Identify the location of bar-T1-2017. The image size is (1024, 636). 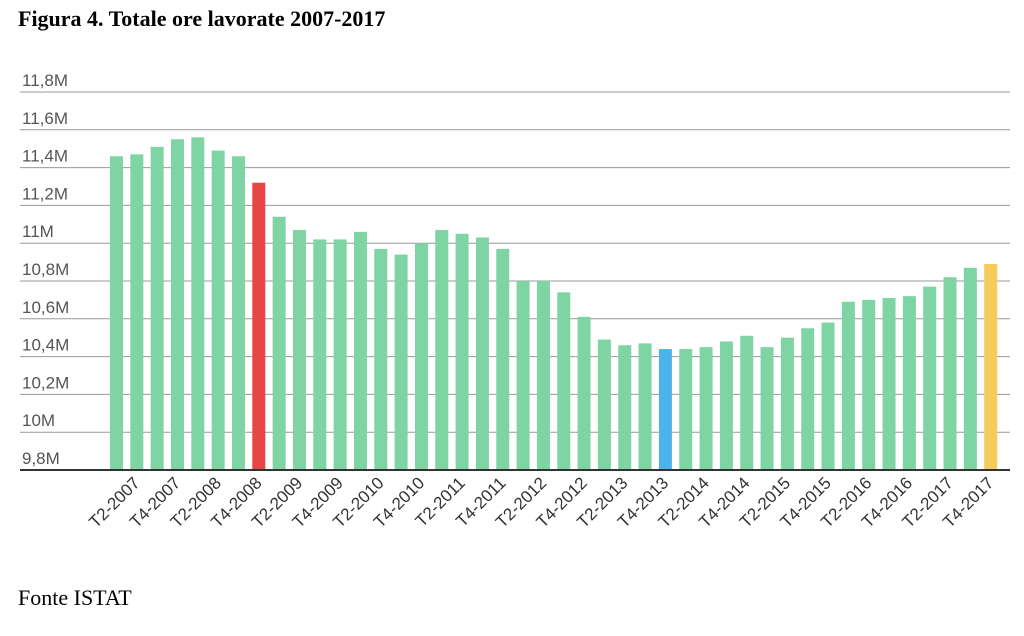
(930, 378).